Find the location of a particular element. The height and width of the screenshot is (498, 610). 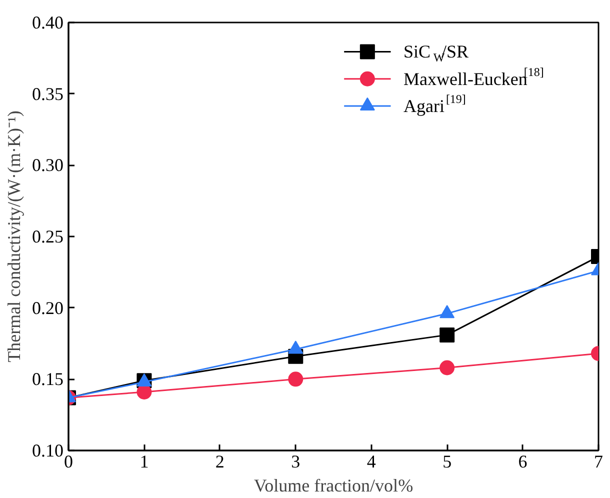

y-tick-label: 0.15 is located at coordinates (48, 379).